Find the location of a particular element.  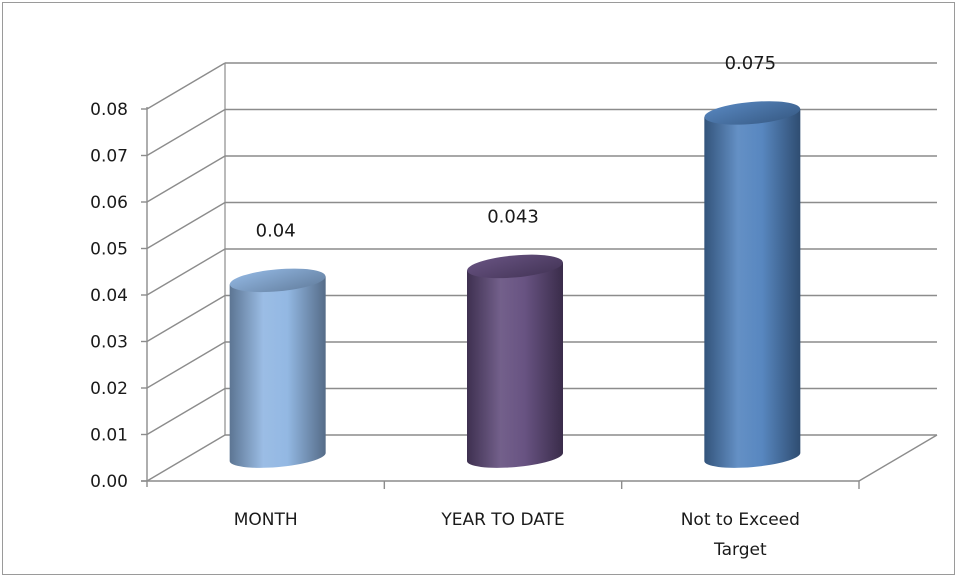

y-tick-label: 0.03 is located at coordinates (109, 343).